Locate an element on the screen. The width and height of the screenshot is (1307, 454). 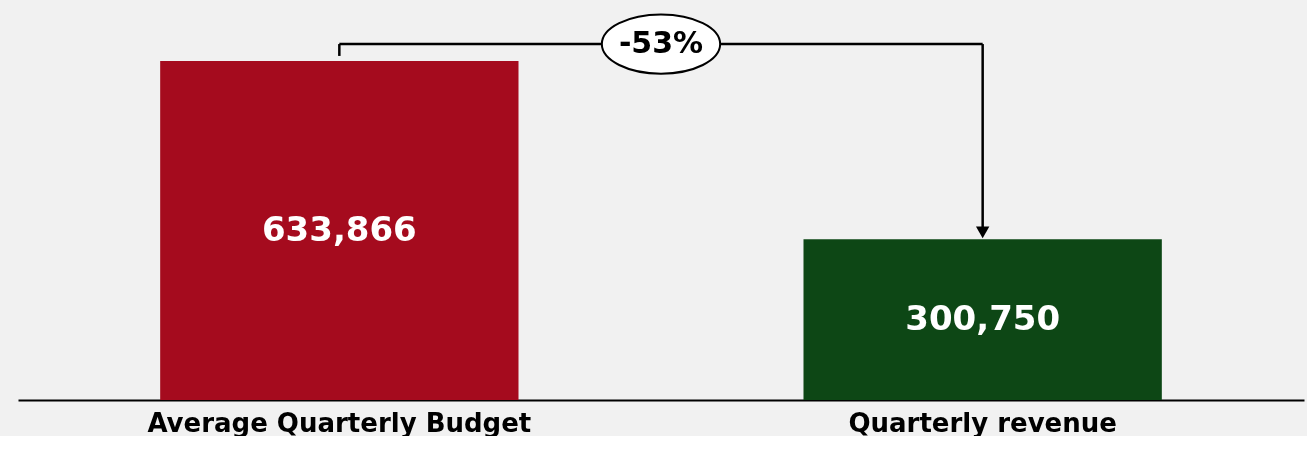
text: -53% is located at coordinates (661, 43).